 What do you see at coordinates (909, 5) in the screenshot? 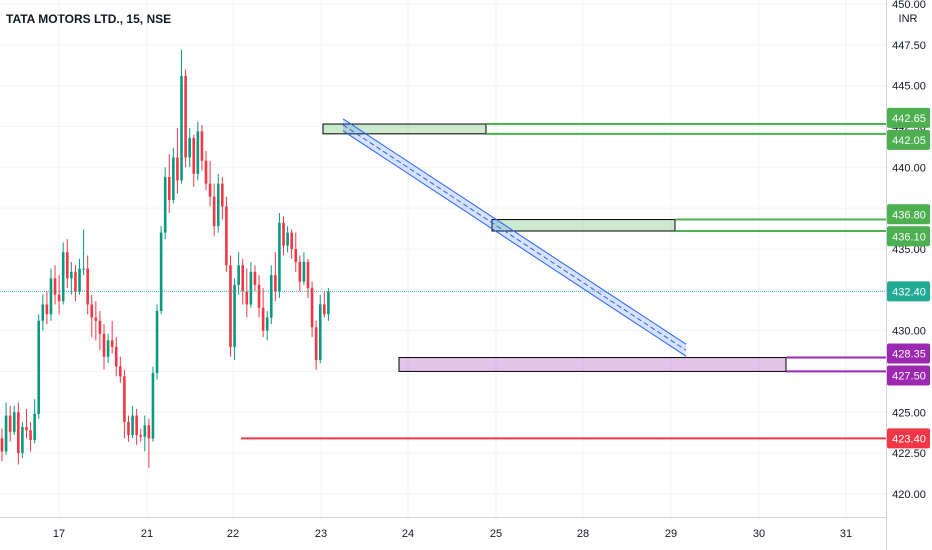
I see `price-tick-label: 450.00` at bounding box center [909, 5].